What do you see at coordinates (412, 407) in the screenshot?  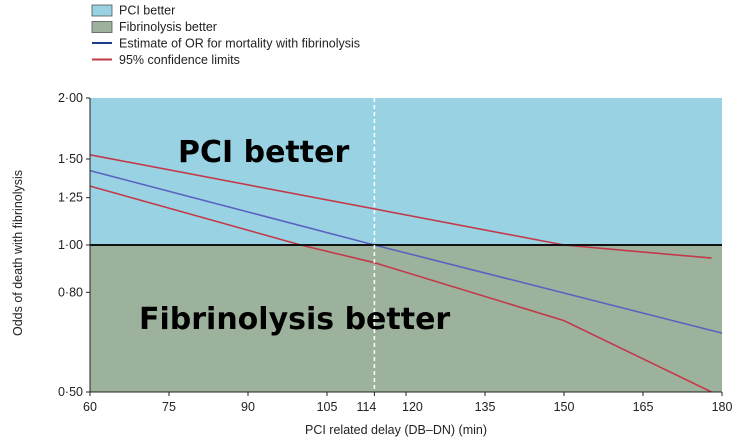 I see `x-tick-label: 120` at bounding box center [412, 407].